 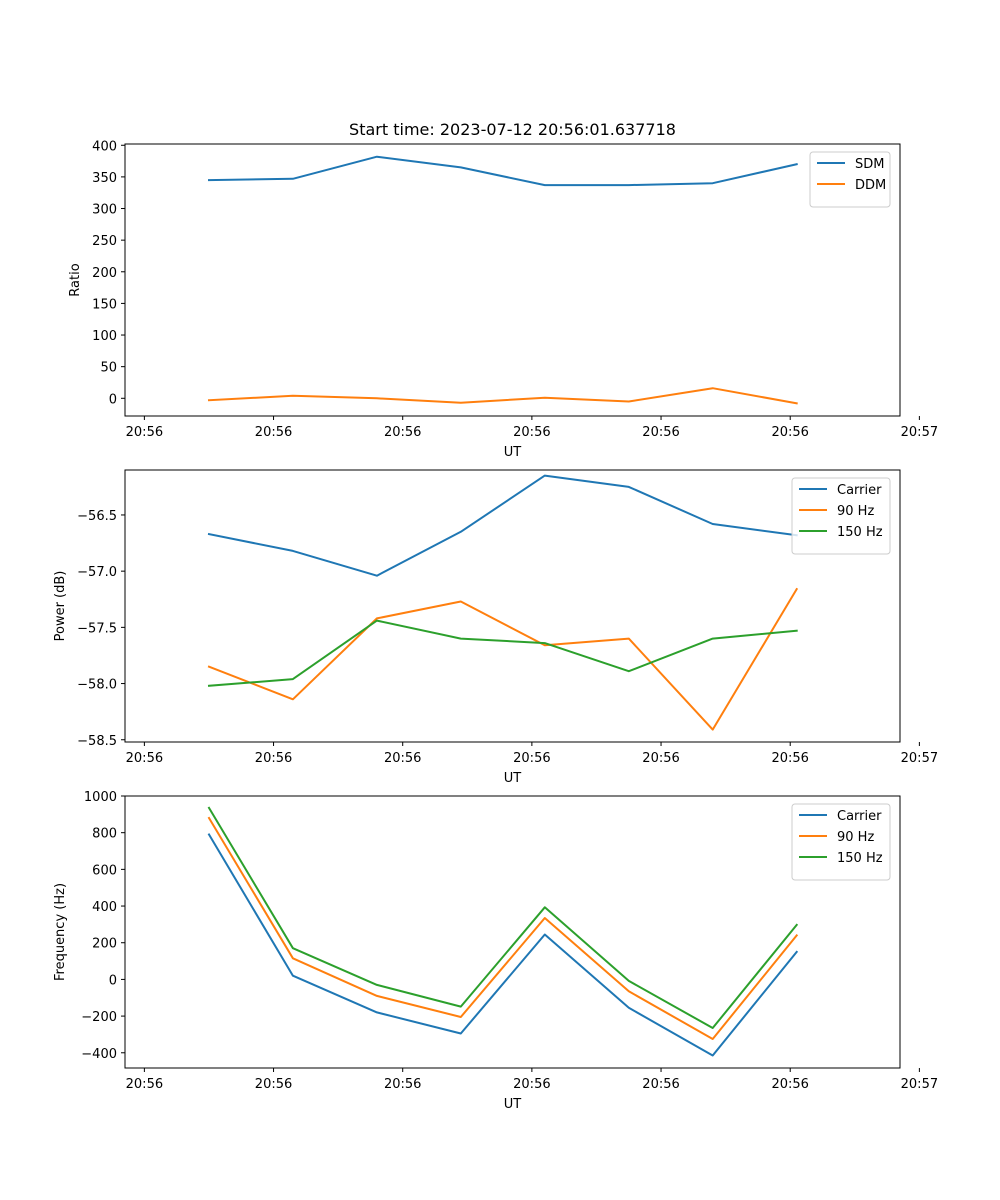 What do you see at coordinates (104, 178) in the screenshot?
I see `y-tick-label: 350` at bounding box center [104, 178].